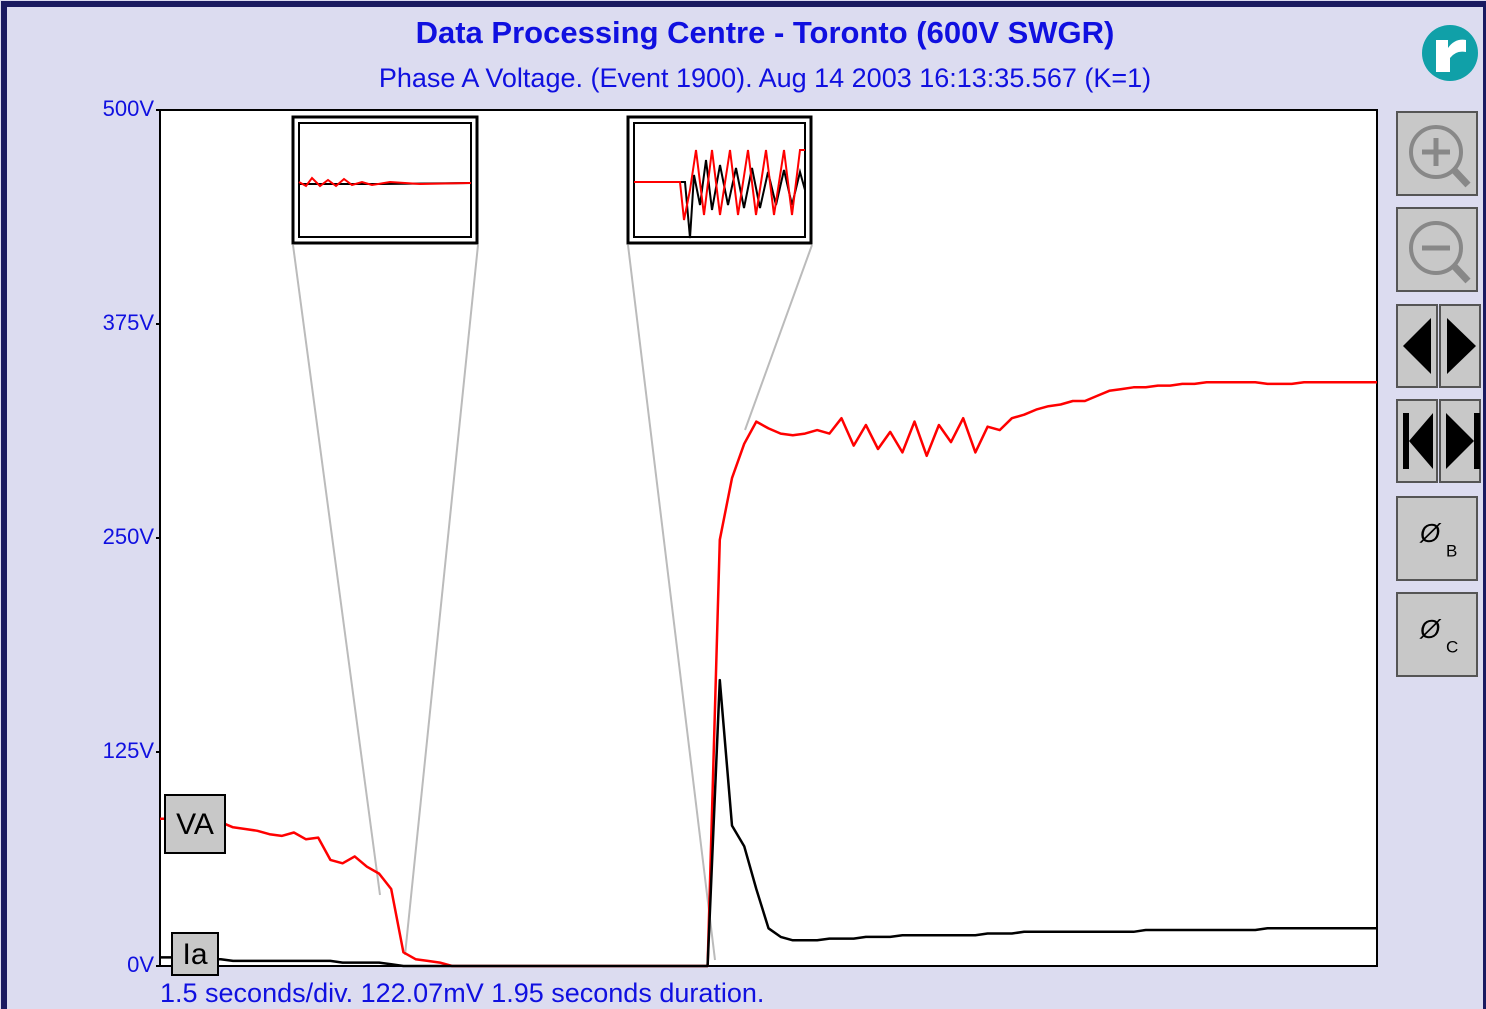 The image size is (1486, 1009). I want to click on zoom-out-button, so click(1437, 249).